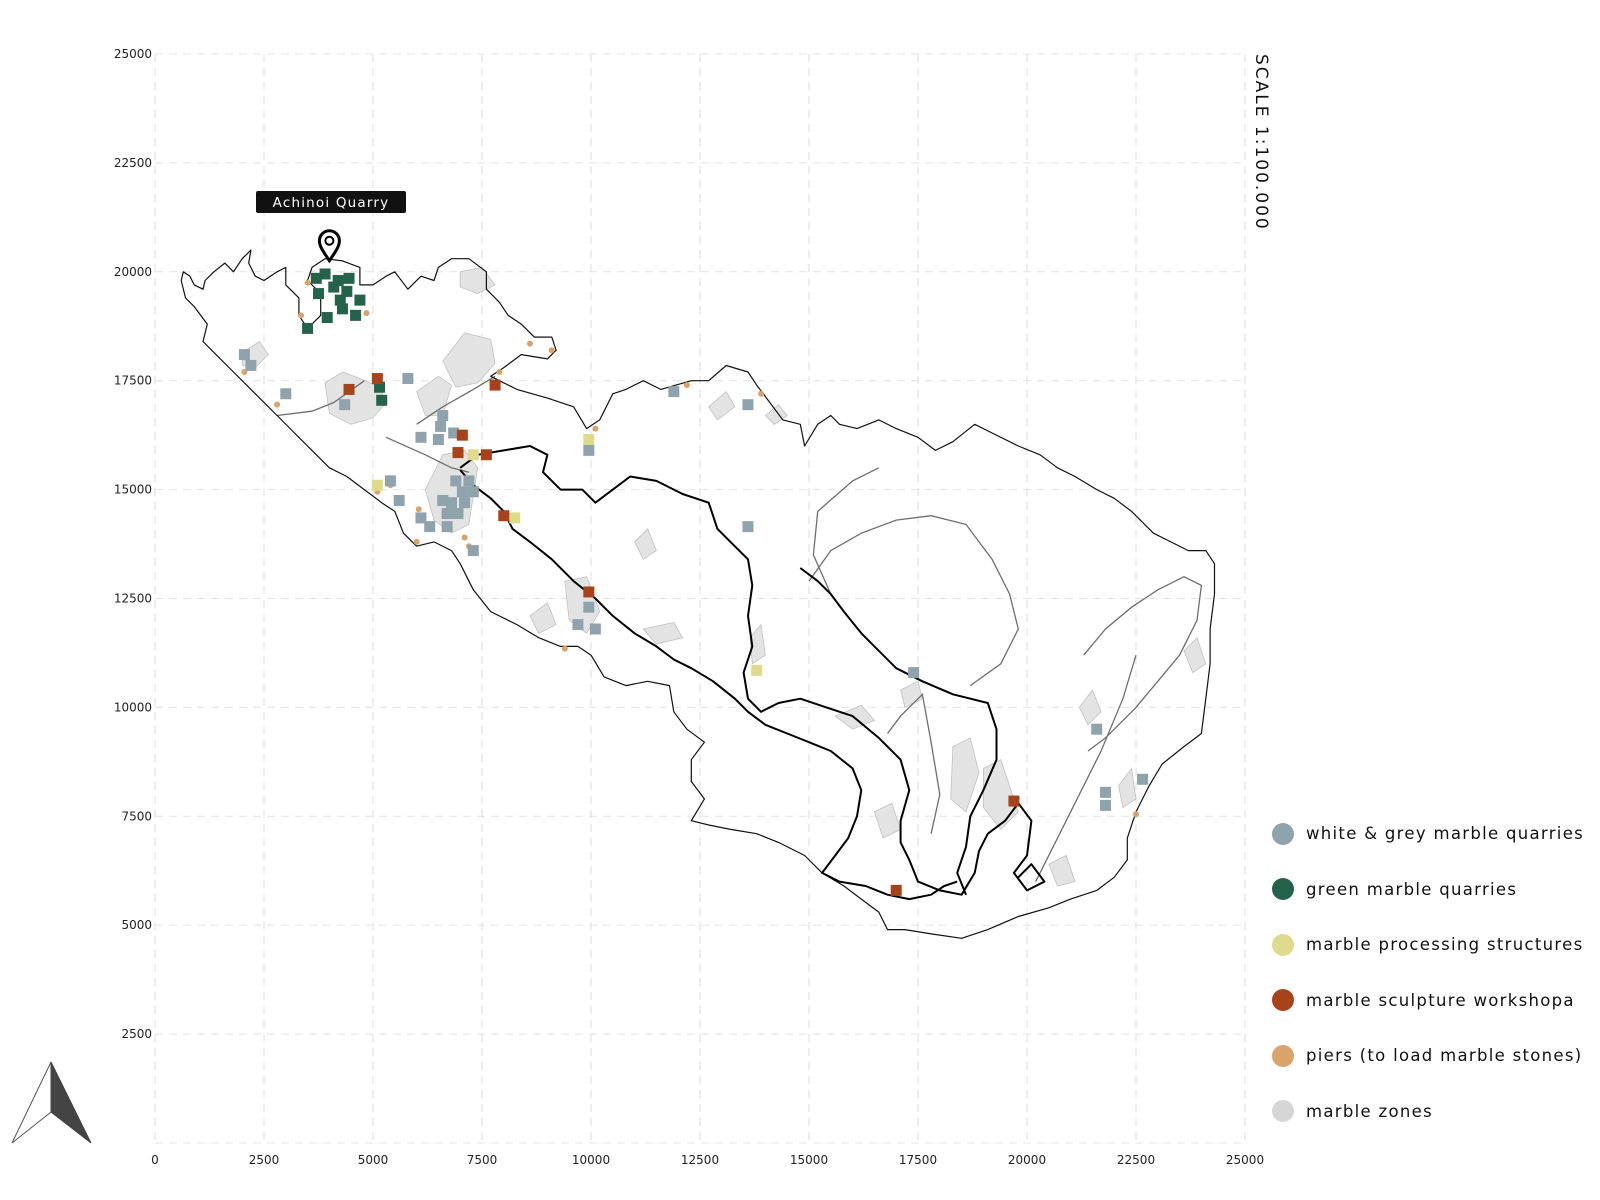  Describe the element at coordinates (1436, 1056) in the screenshot. I see `legend-item: piers (to load marble stones)` at that location.